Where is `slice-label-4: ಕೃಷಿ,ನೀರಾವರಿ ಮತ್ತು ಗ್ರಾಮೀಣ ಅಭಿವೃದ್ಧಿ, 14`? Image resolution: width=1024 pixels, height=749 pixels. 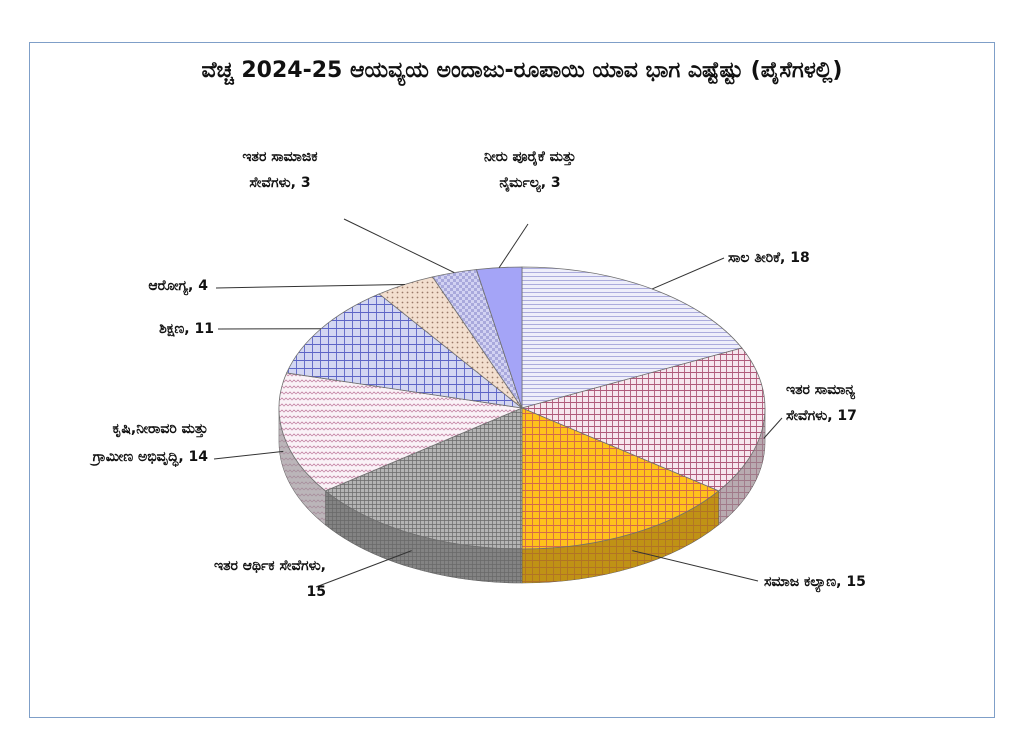 slice-label-4: ಕೃಷಿ,ನೀರಾವರಿ ಮತ್ತು ಗ್ರಾಮೀಣ ಅಭಿವೃದ್ಧಿ, 14 is located at coordinates (148, 444).